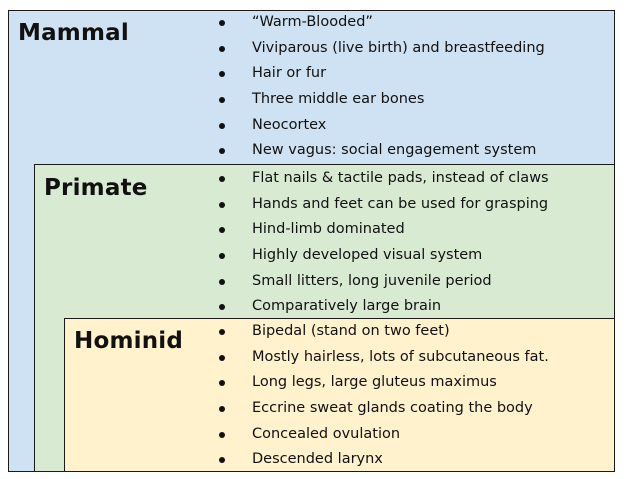  Describe the element at coordinates (382, 100) in the screenshot. I see `list-item: Three middle ear bones` at that location.